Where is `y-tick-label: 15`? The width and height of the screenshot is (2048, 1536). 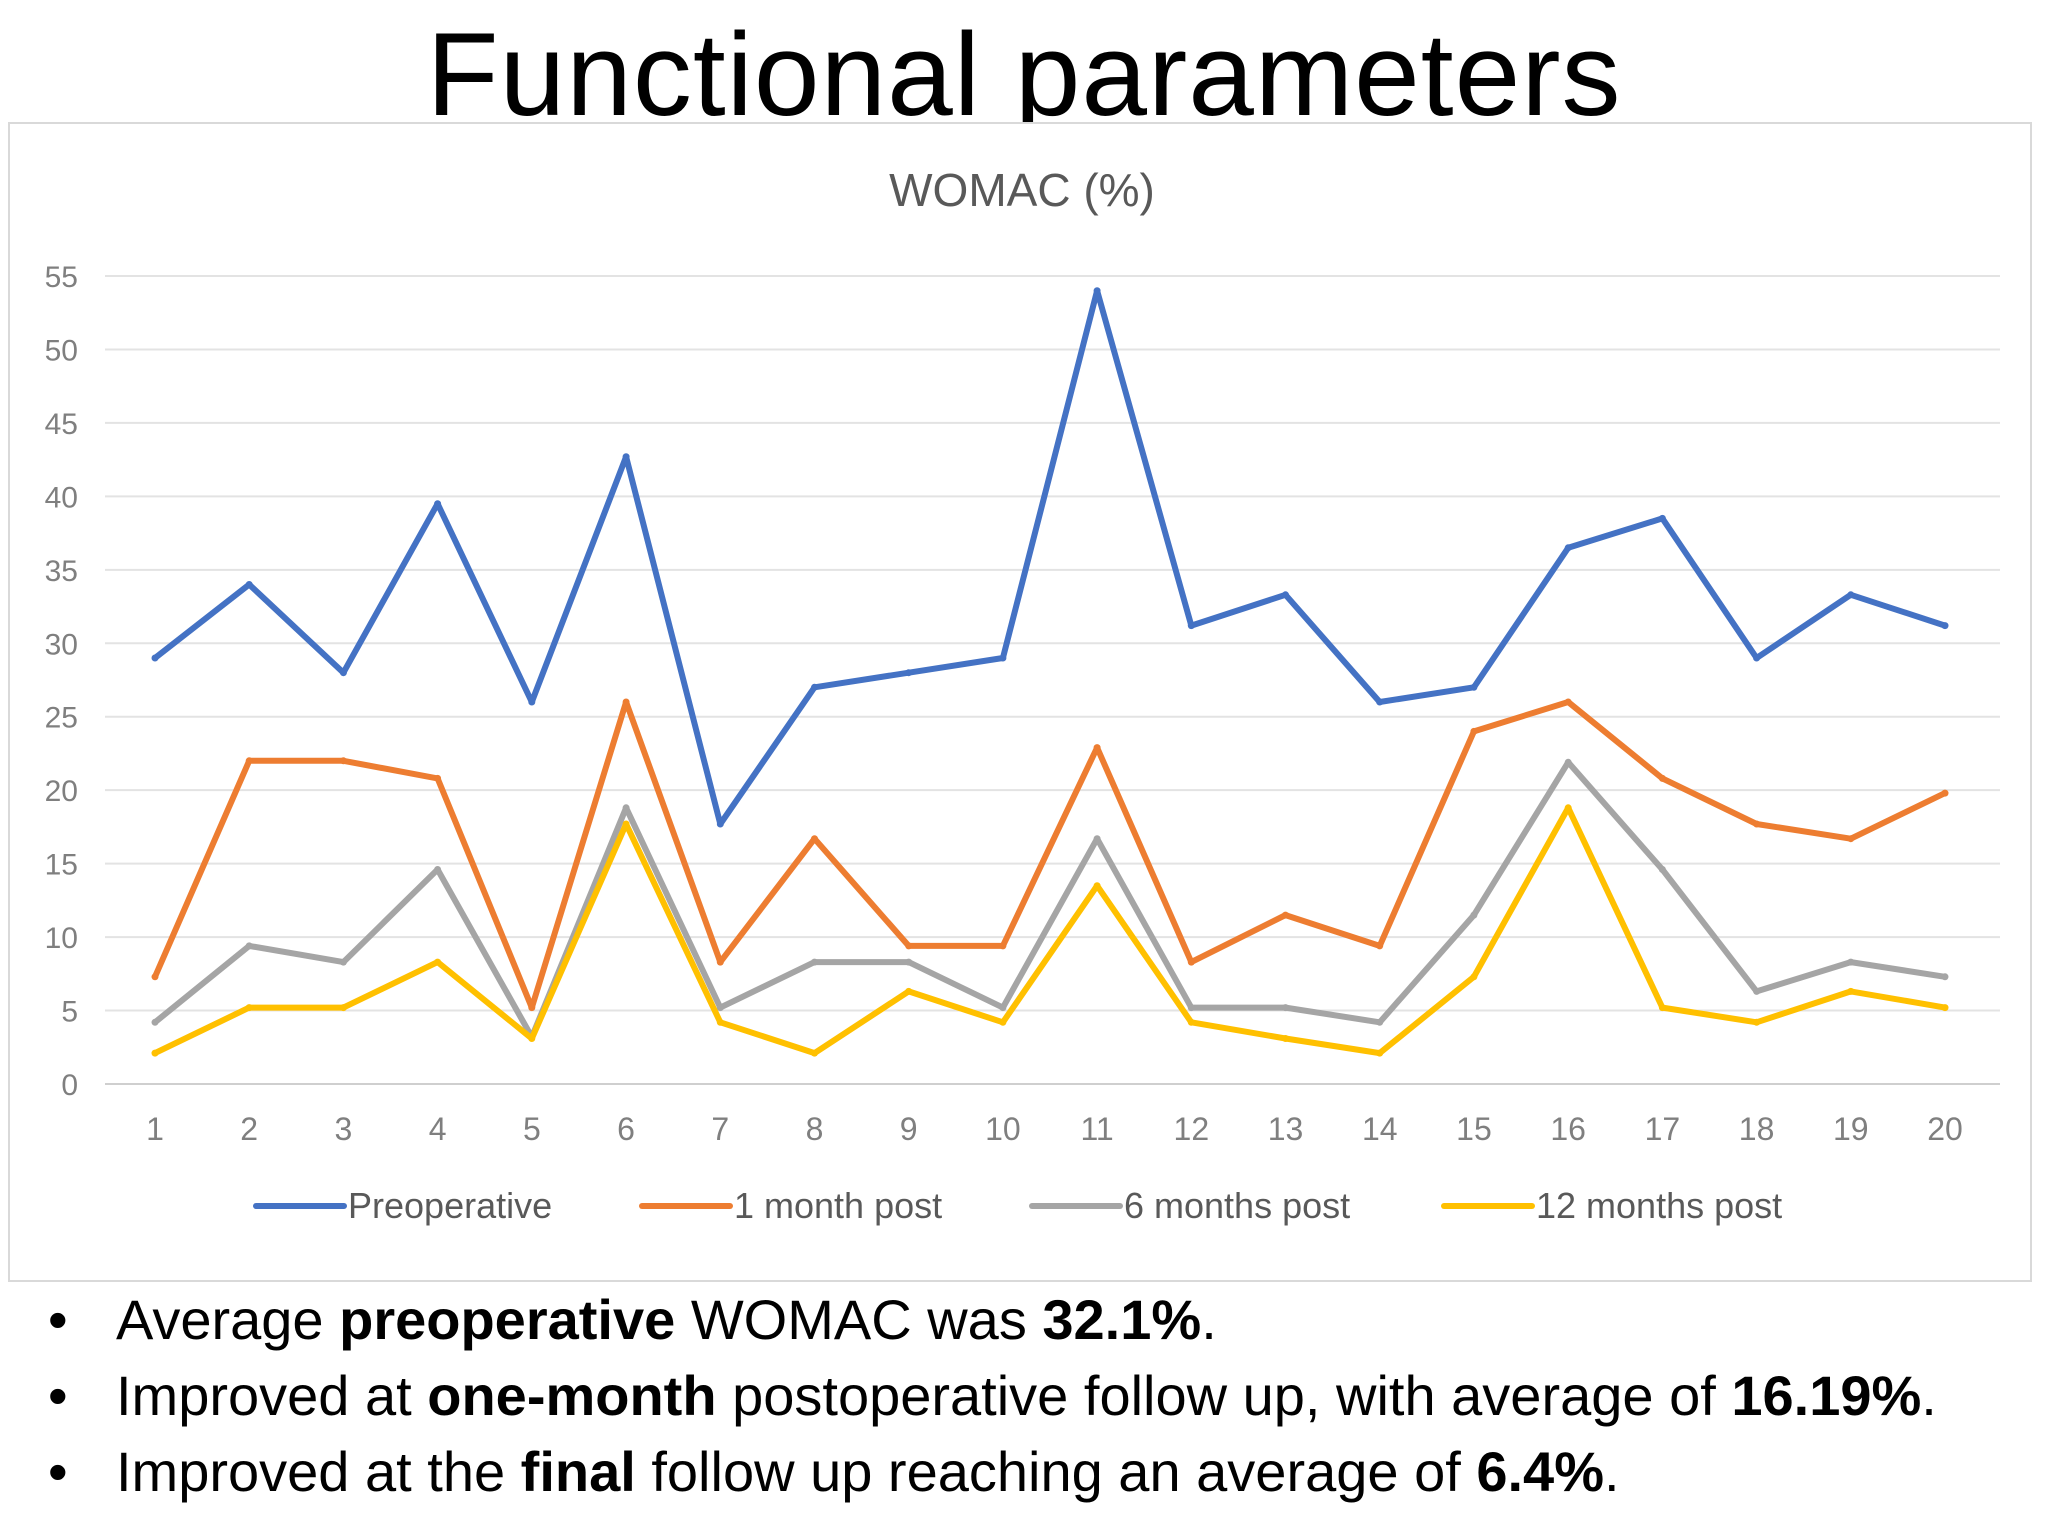 y-tick-label: 15 is located at coordinates (61, 865).